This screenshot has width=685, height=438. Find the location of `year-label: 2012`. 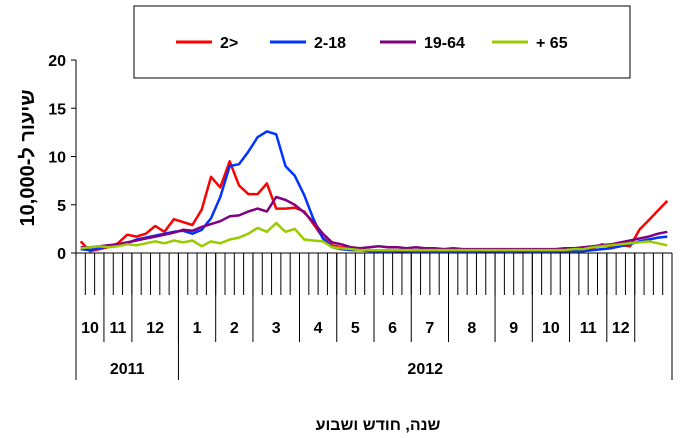

year-label: 2012 is located at coordinates (425, 369).